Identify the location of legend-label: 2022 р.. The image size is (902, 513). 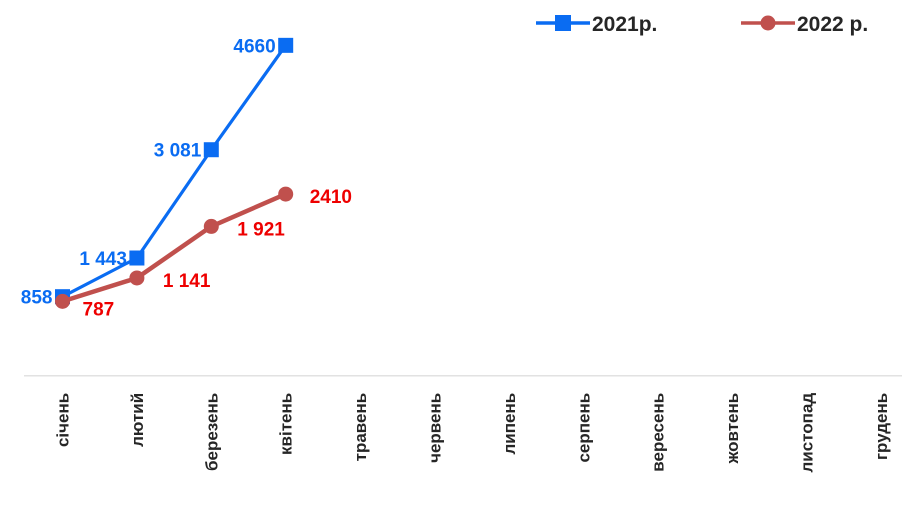
(832, 24).